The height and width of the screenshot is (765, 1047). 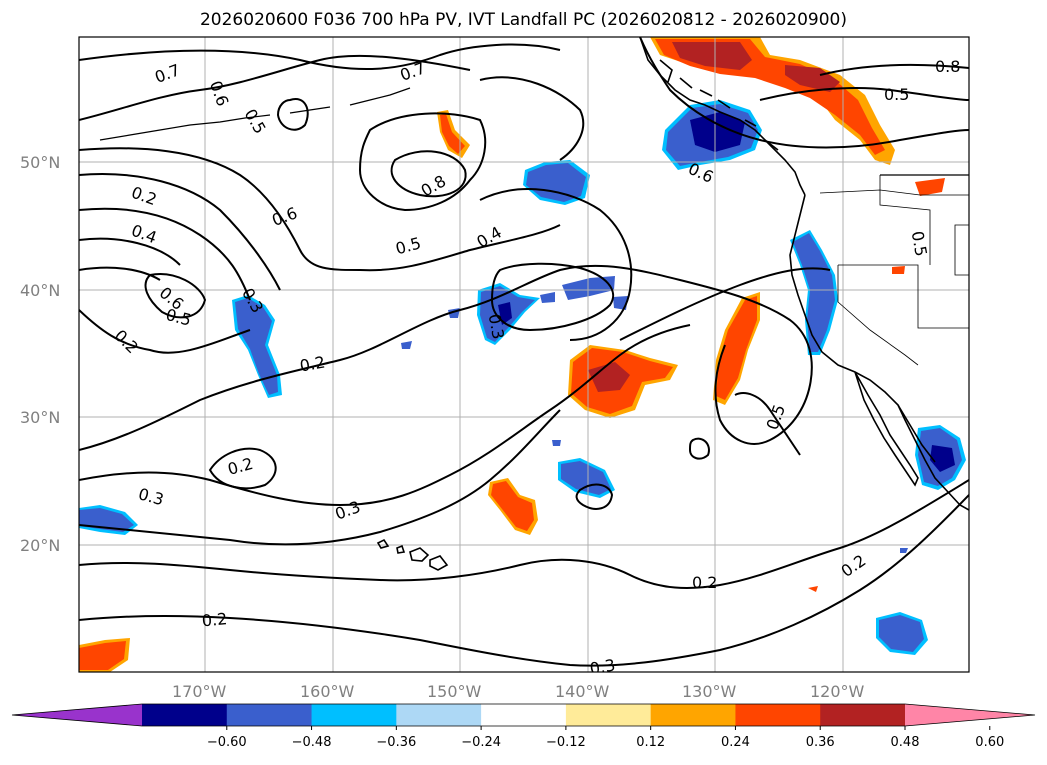 I want to click on colorbar-extend-low, so click(x=77, y=715).